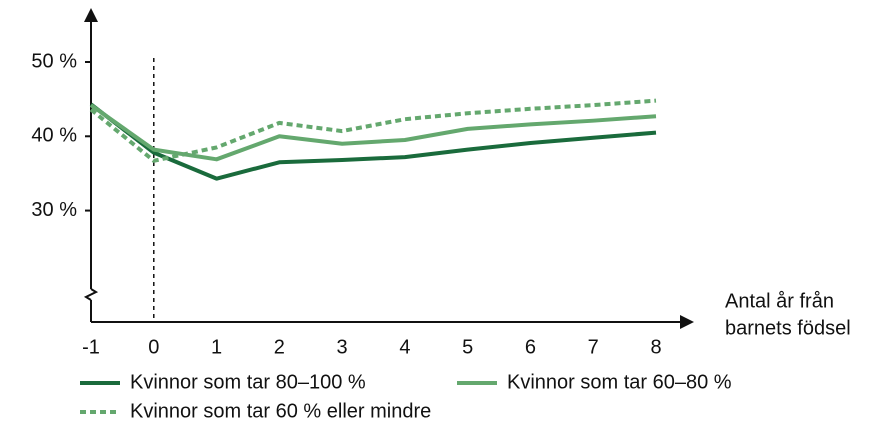 The width and height of the screenshot is (887, 434). Describe the element at coordinates (687, 322) in the screenshot. I see `x-arrow` at that location.